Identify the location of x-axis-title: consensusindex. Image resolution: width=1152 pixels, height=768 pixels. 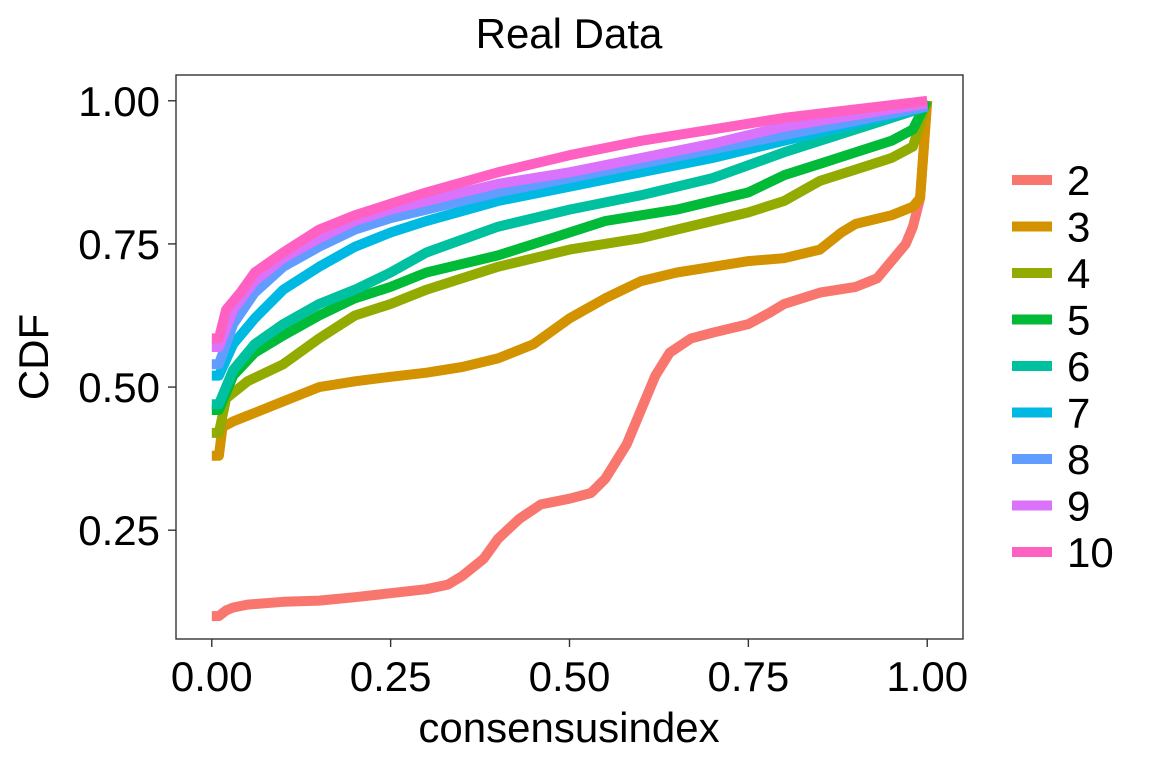
(568, 727).